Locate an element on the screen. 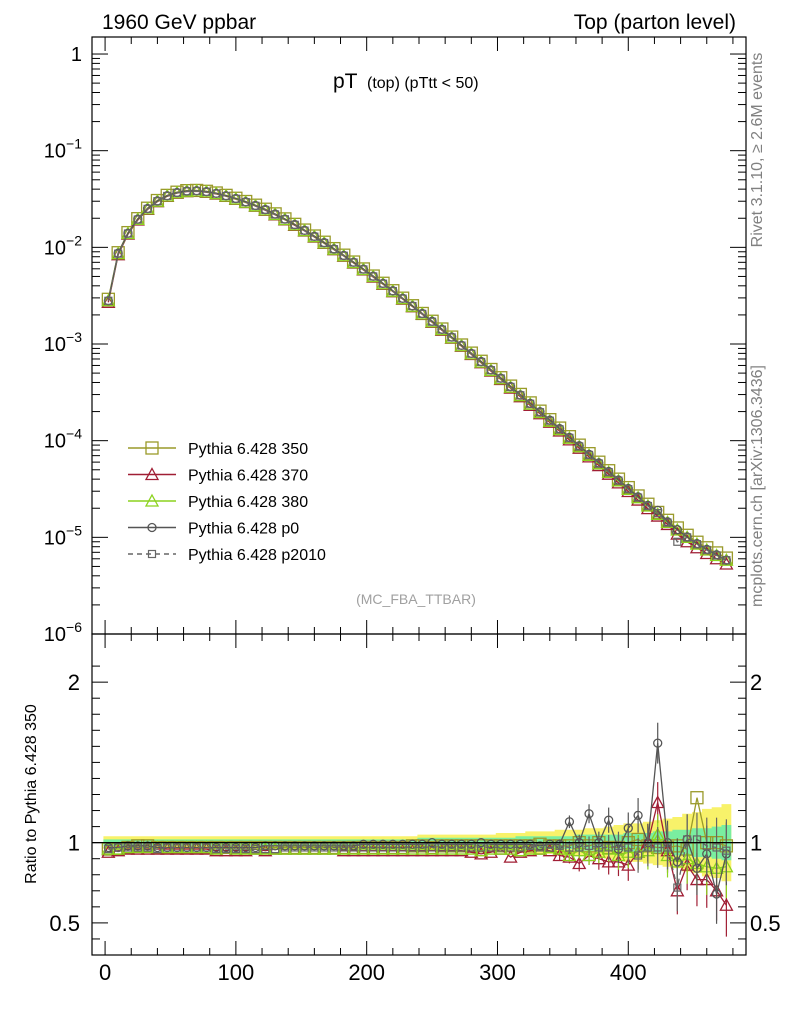 The width and height of the screenshot is (786, 1024). legend-label: Pythia 6.428 p0 is located at coordinates (243, 529).